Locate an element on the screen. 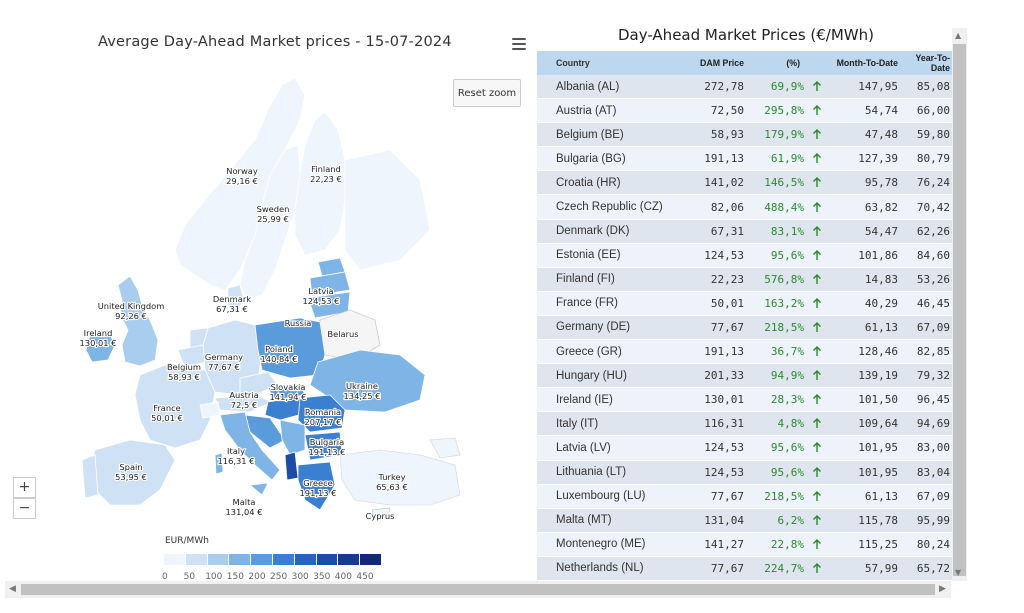 The image size is (1024, 613). map-region-france is located at coordinates (175, 406).